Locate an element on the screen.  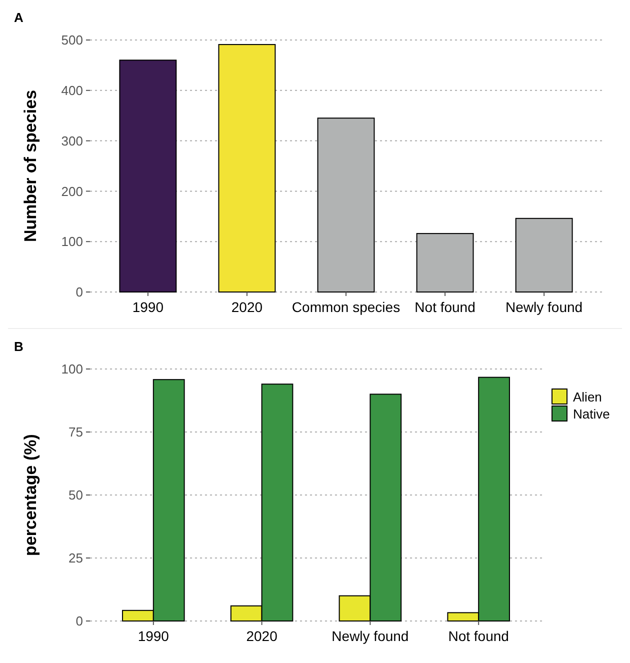
chart-title: B is located at coordinates (19, 346).